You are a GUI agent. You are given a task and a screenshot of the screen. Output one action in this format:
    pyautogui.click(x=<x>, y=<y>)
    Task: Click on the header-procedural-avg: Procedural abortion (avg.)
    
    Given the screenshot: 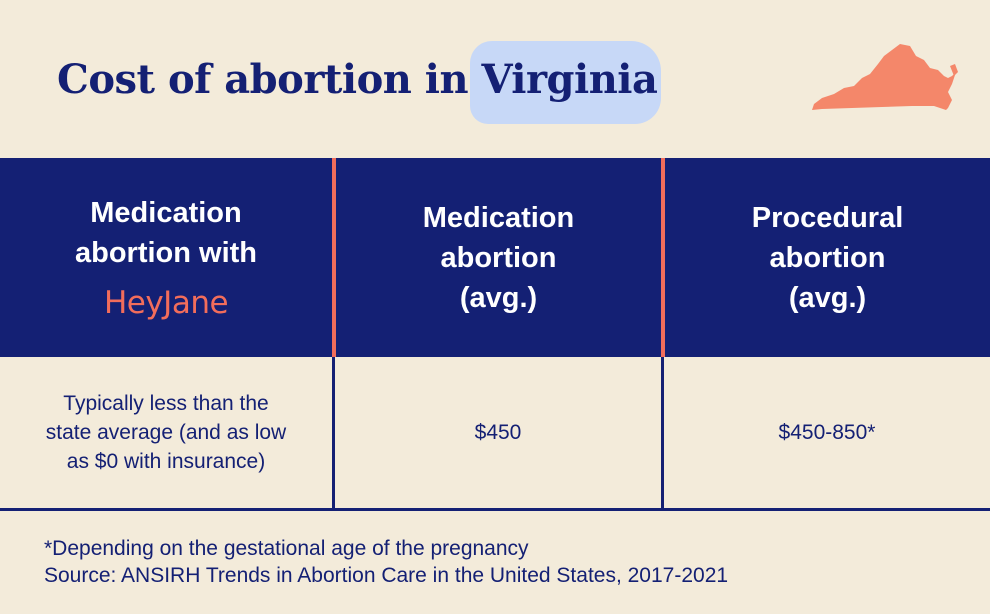 What is the action you would take?
    pyautogui.click(x=827, y=257)
    